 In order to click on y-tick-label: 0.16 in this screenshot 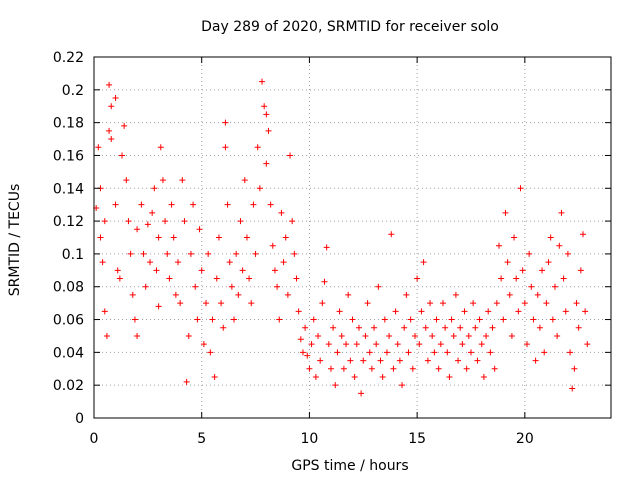, I will do `click(68, 156)`.